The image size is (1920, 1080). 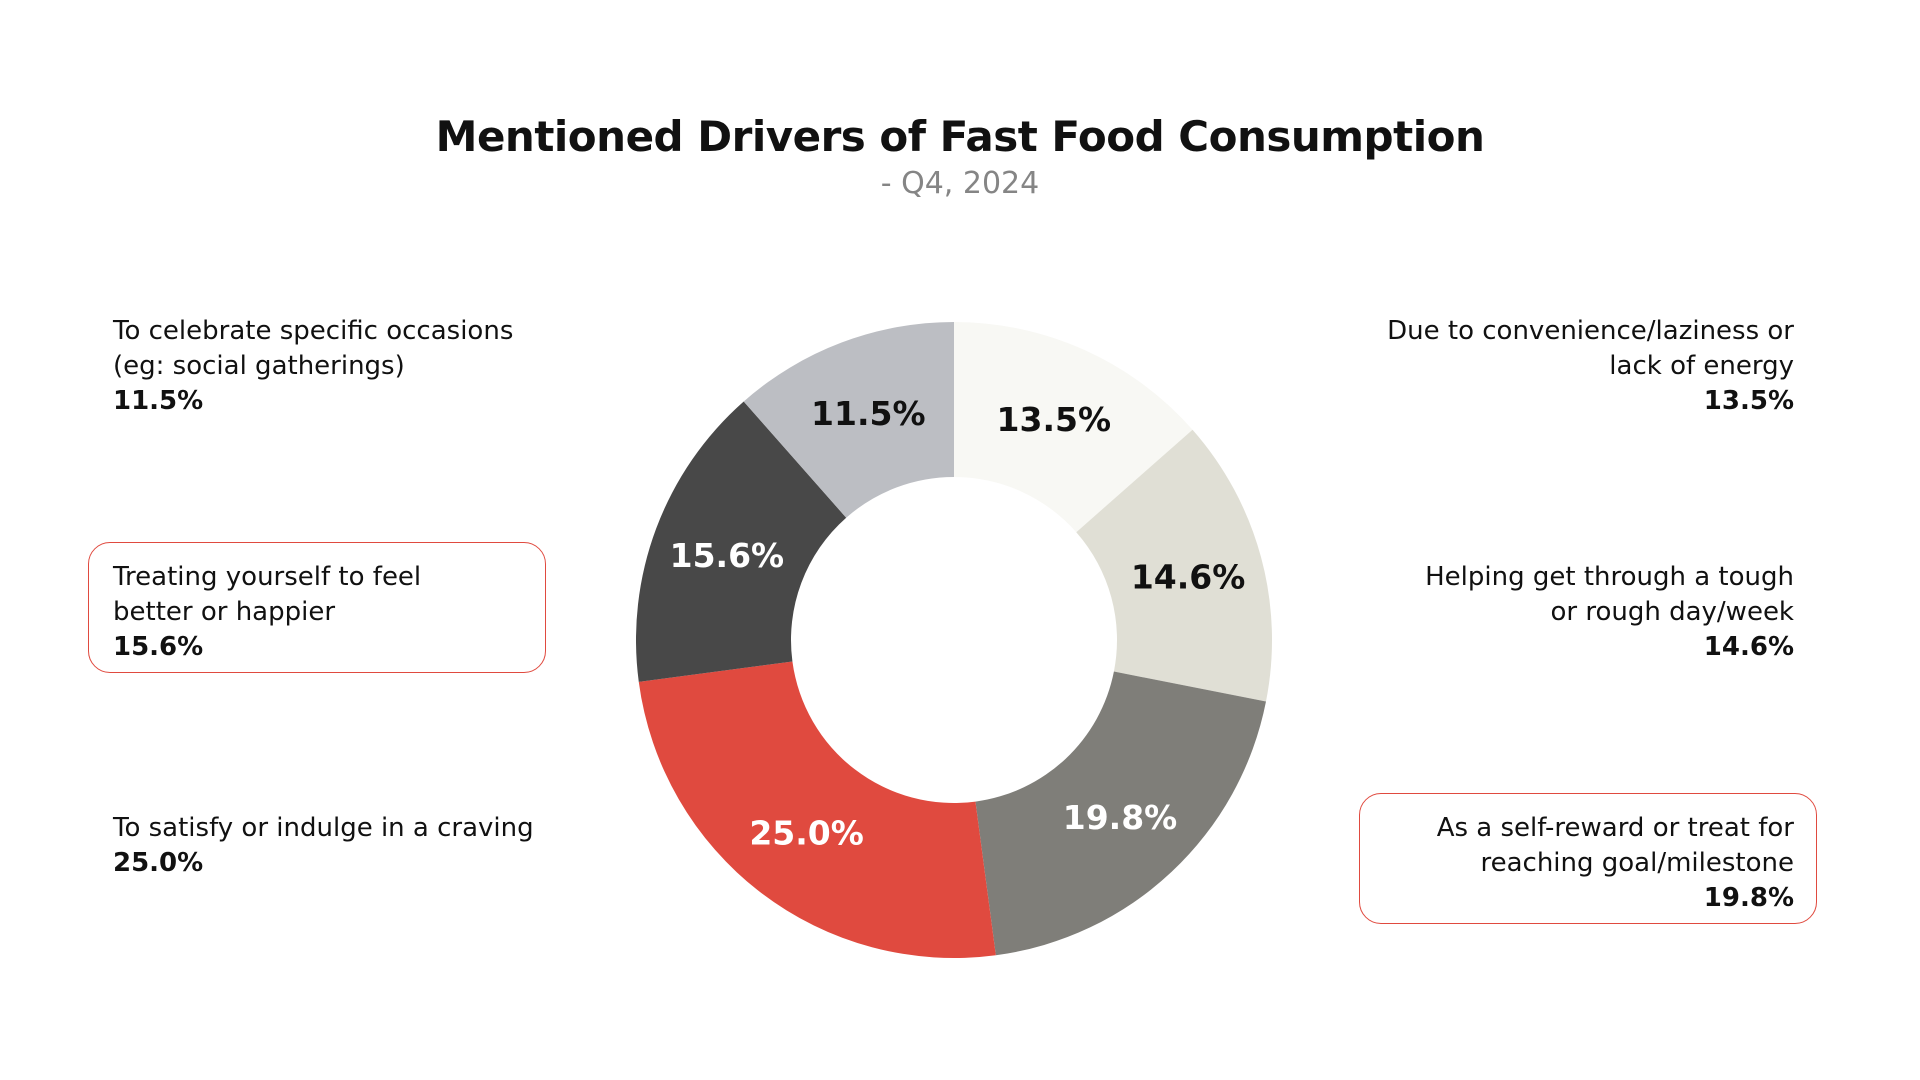 I want to click on slice-value-label: 13.5%, so click(x=1054, y=419).